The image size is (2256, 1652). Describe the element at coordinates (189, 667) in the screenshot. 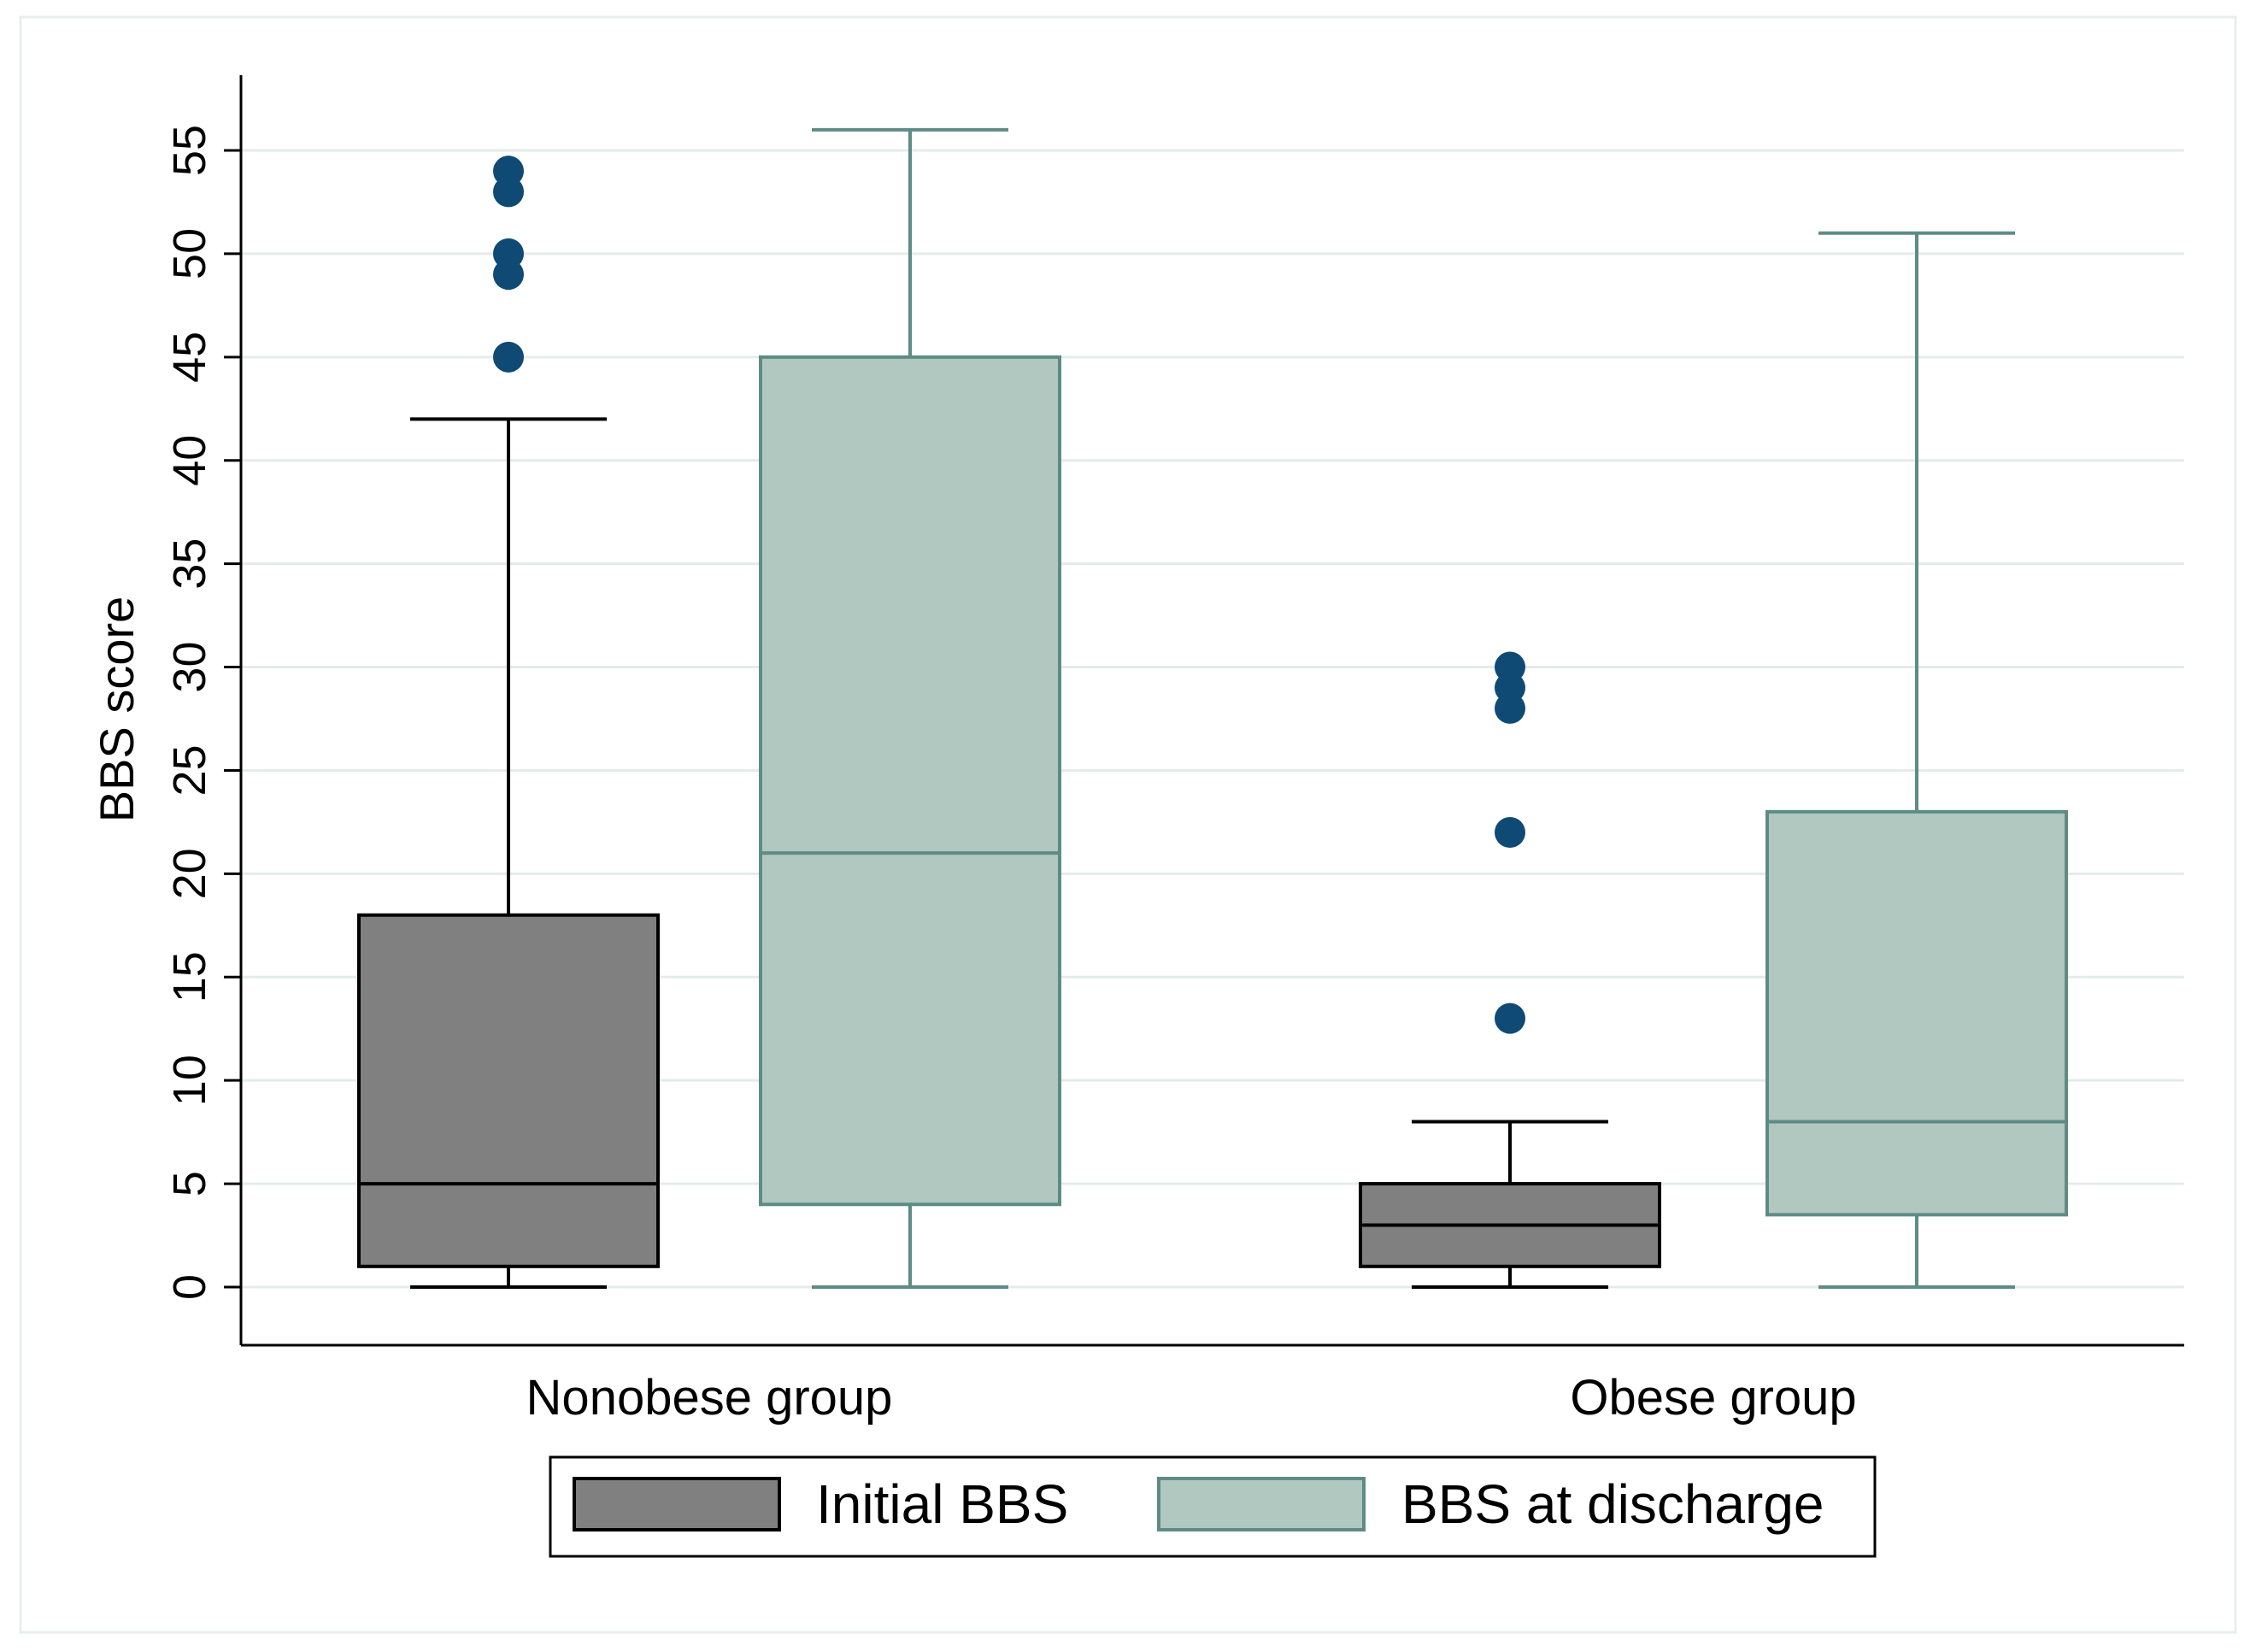

I see `y-tick-label-30: 30` at that location.